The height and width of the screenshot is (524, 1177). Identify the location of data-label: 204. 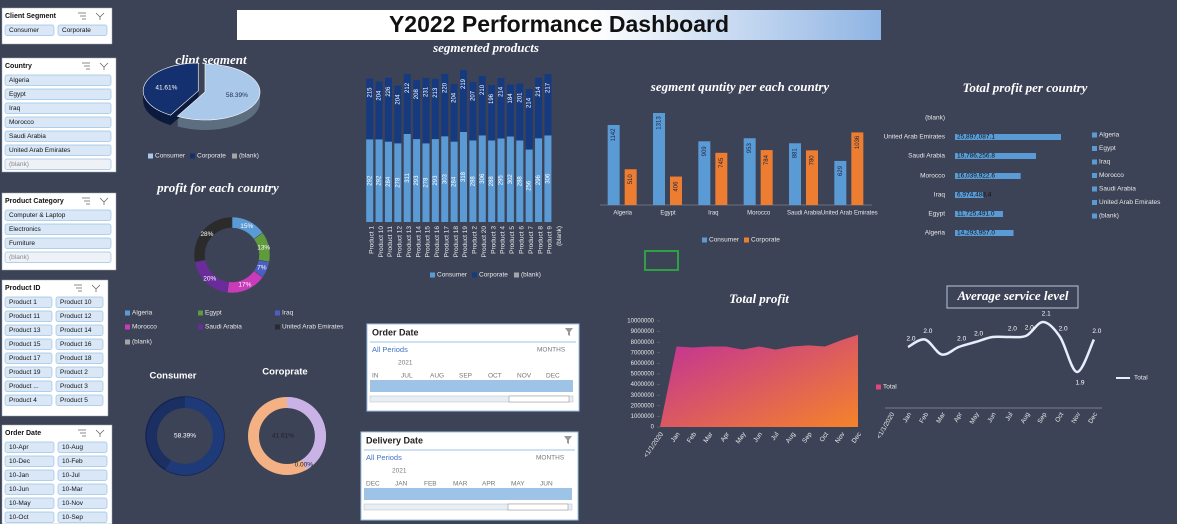
(398, 99).